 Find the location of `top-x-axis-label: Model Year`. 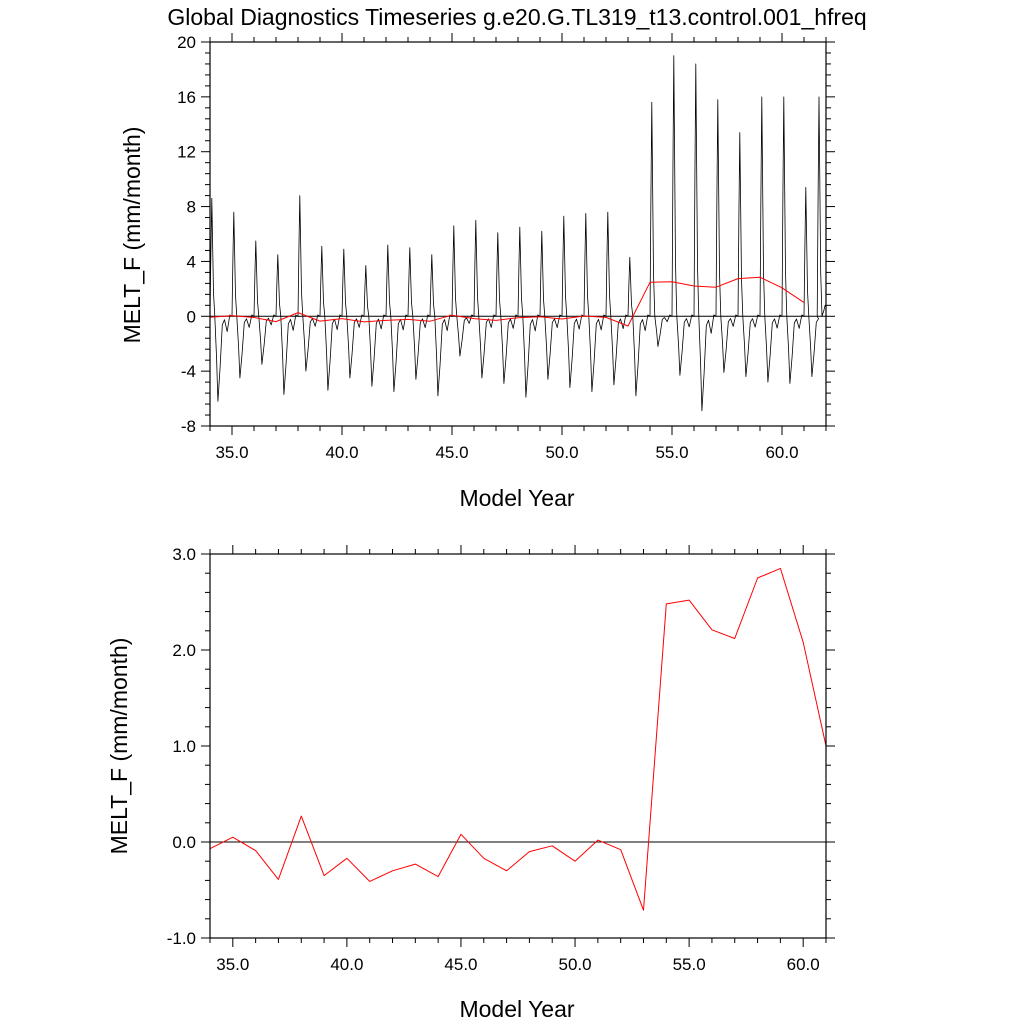

top-x-axis-label: Model Year is located at coordinates (516, 498).